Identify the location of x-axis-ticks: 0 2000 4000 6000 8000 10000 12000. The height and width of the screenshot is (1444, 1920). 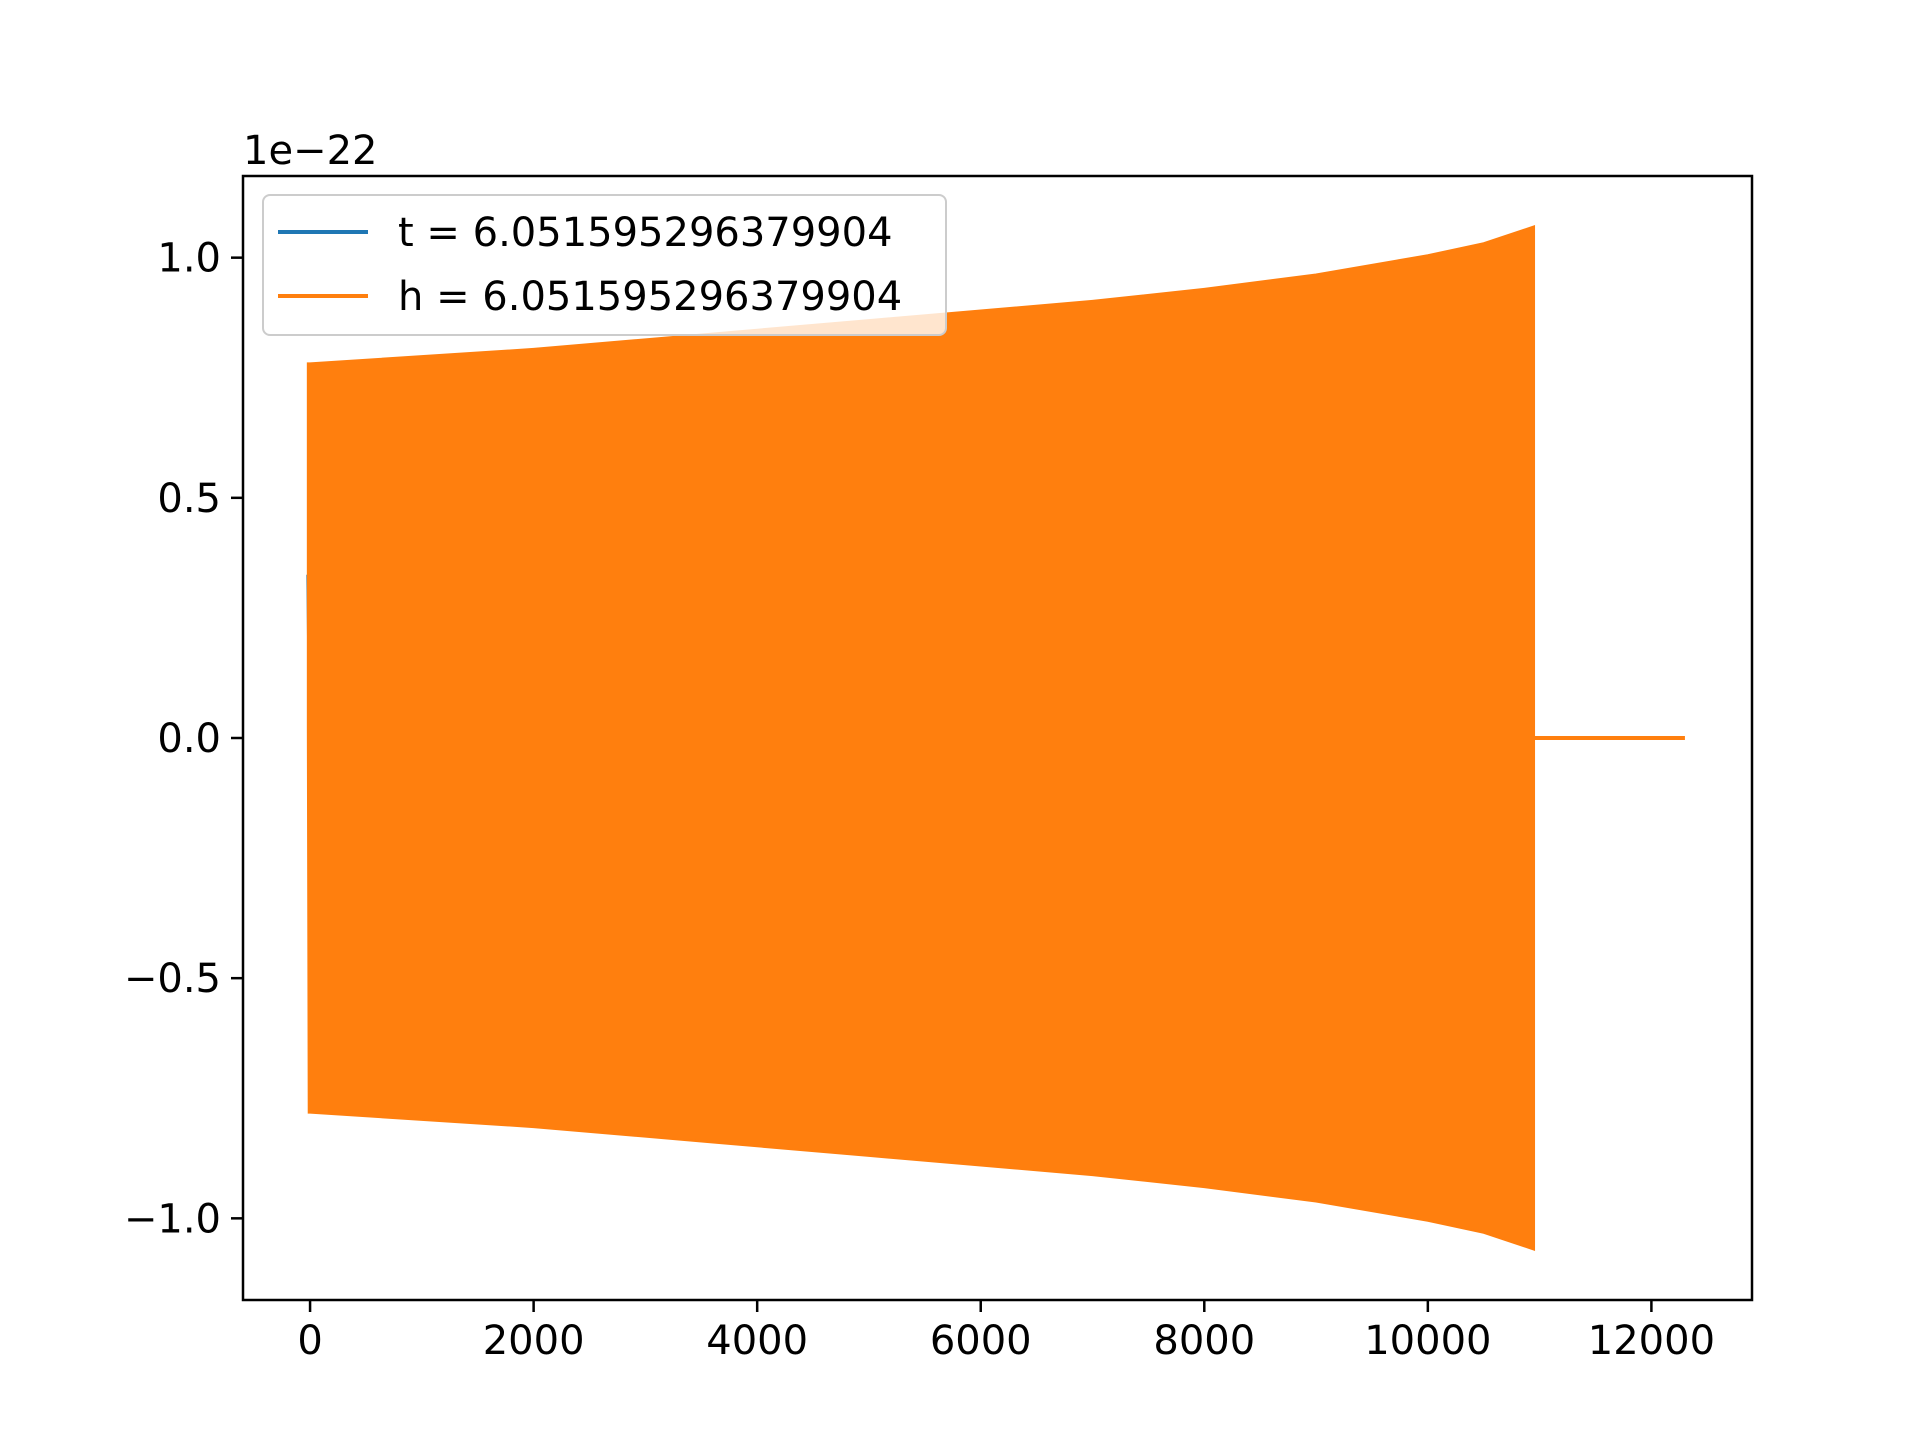
(1006, 1332).